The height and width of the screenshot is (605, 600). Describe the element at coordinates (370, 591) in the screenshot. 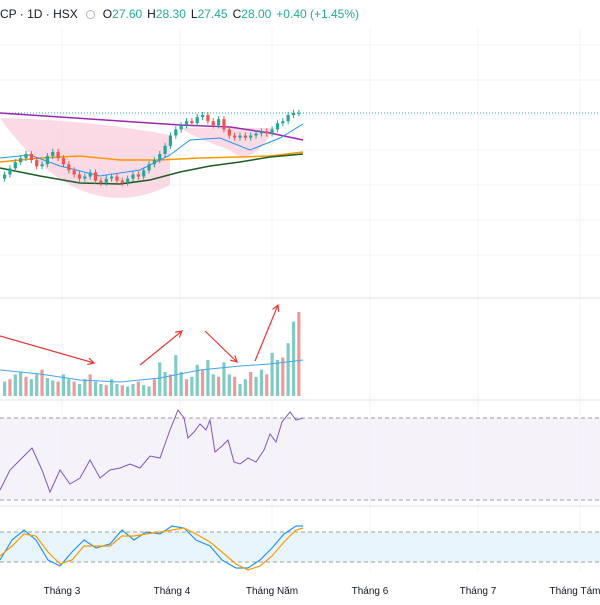

I see `x-axis-month-label: Tháng 6` at that location.